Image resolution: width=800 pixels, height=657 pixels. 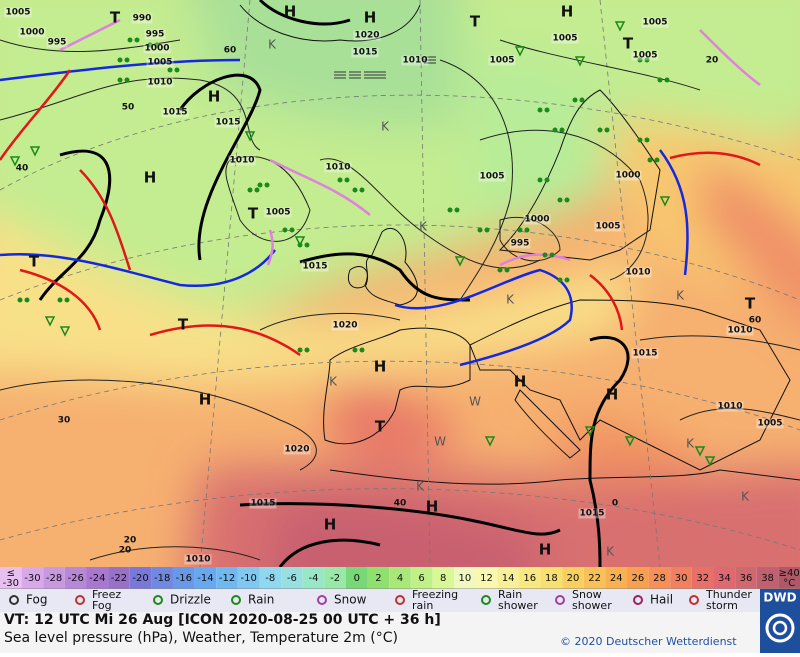 What do you see at coordinates (681, 578) in the screenshot?
I see `scale-label: 30` at bounding box center [681, 578].